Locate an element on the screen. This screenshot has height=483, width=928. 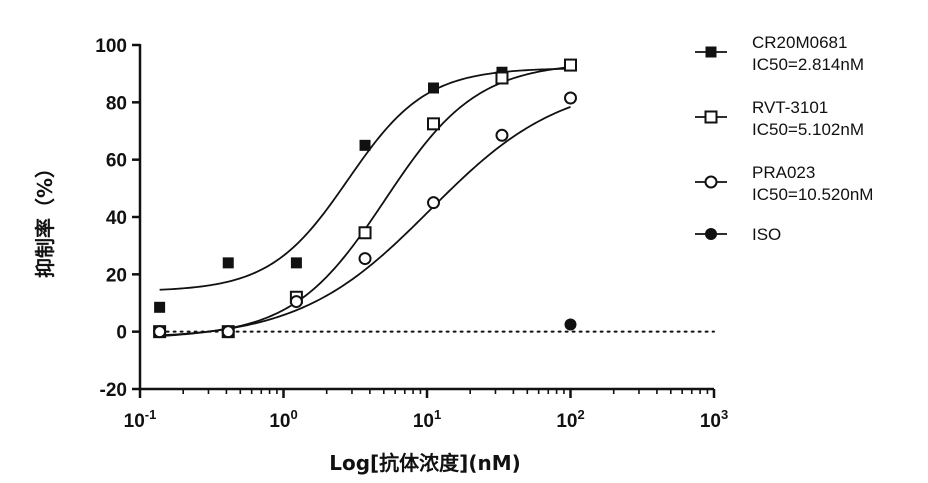
y-tick-label: 60 is located at coordinates (116, 161).